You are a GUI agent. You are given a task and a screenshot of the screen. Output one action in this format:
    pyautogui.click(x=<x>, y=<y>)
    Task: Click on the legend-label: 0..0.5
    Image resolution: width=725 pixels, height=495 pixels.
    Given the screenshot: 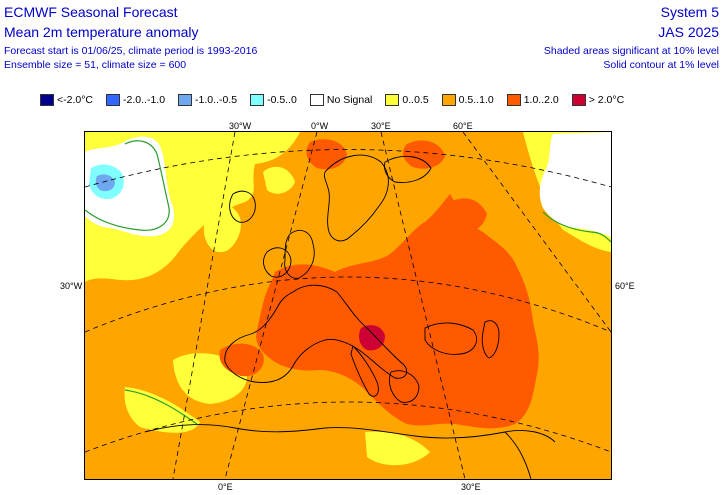 What is the action you would take?
    pyautogui.click(x=415, y=100)
    